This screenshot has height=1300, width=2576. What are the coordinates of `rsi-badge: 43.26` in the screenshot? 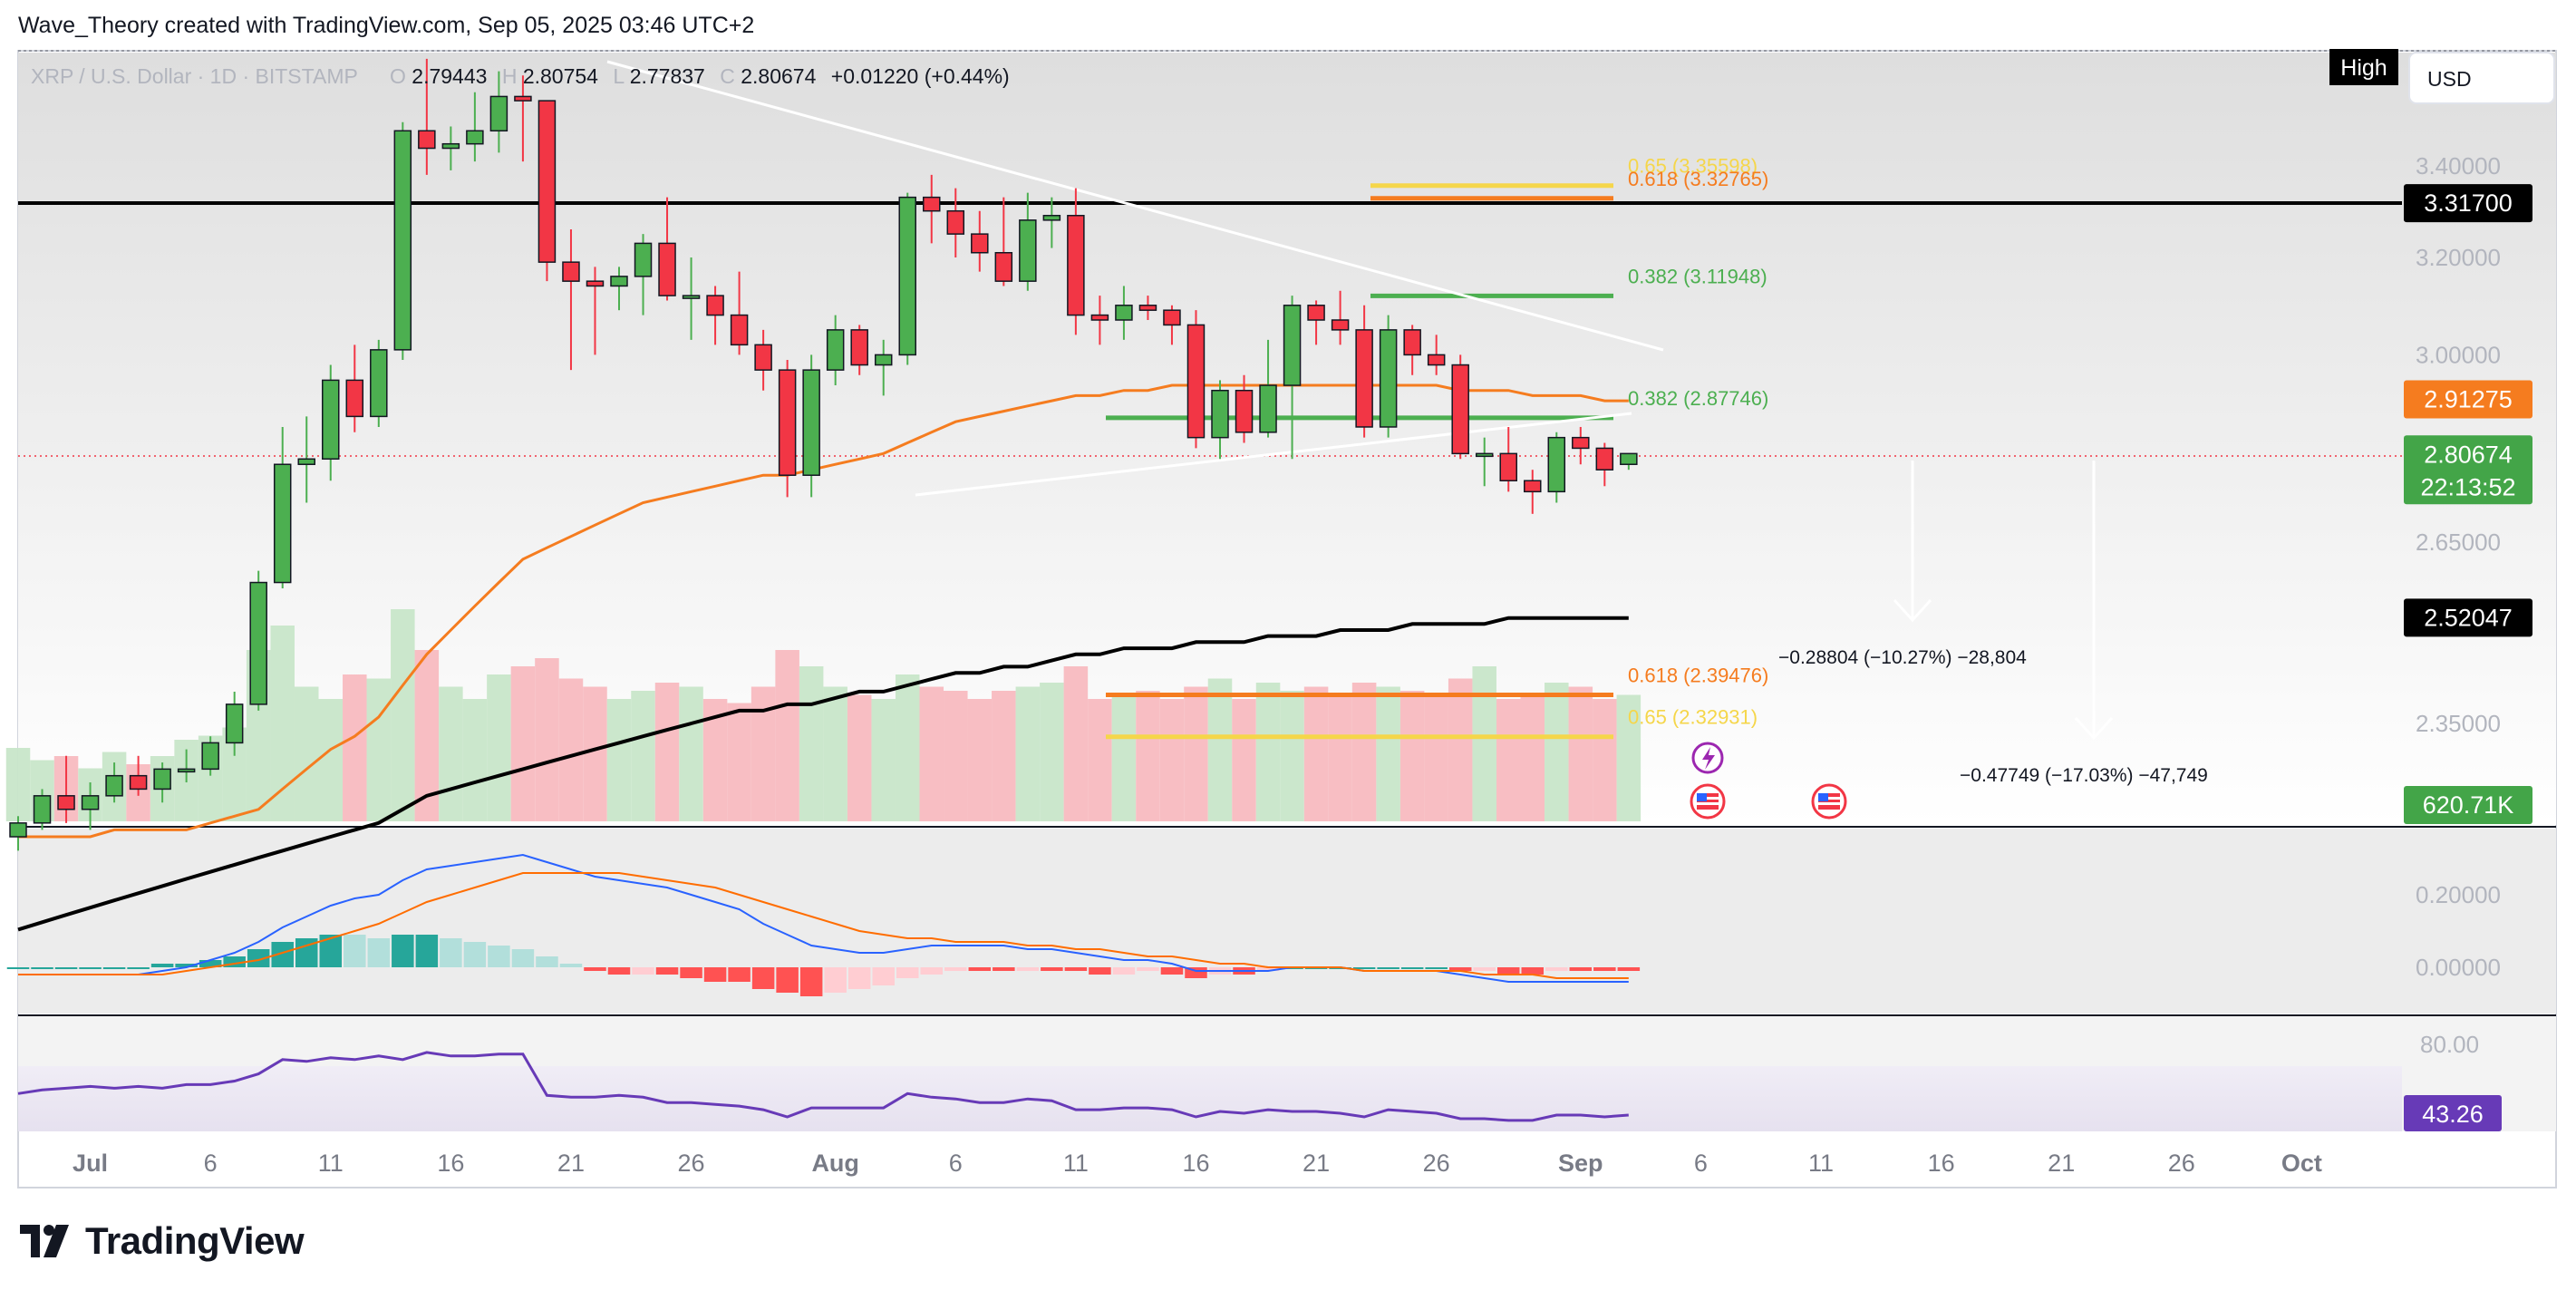 It's located at (2453, 1113).